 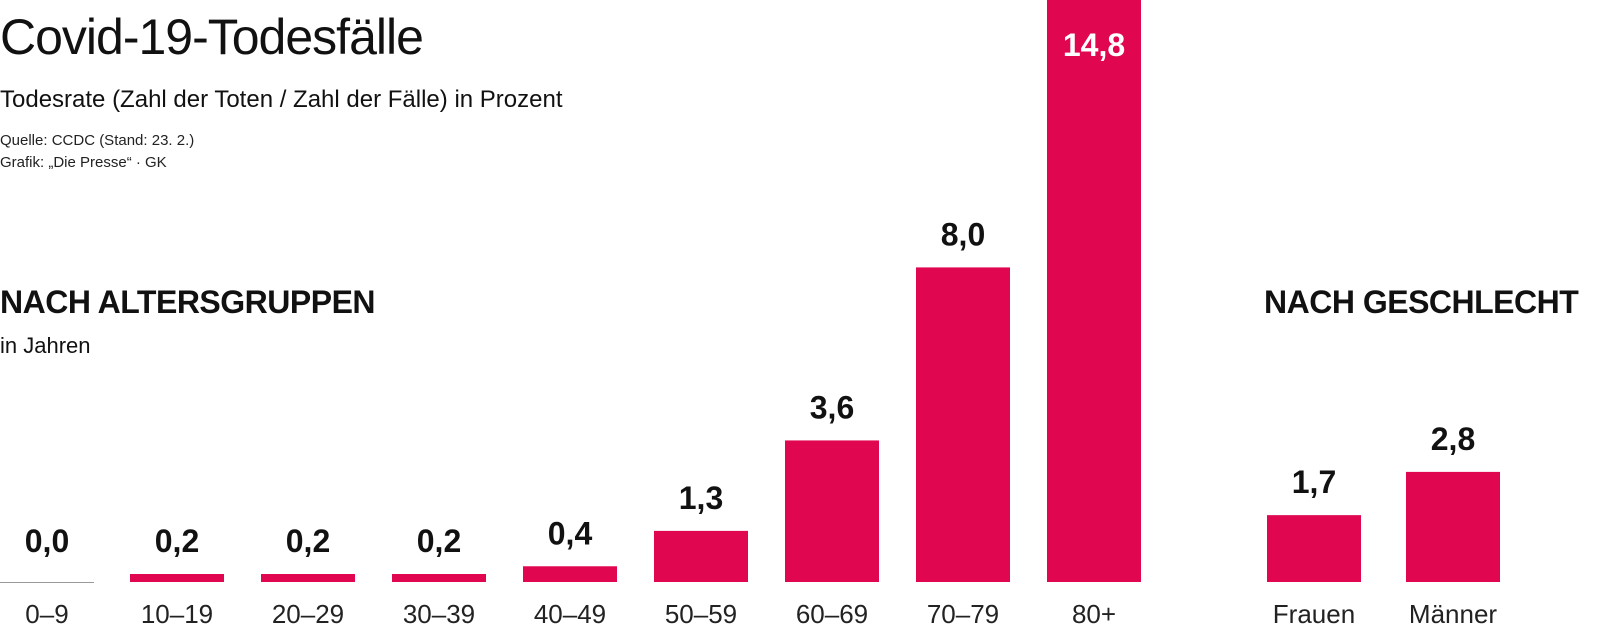 What do you see at coordinates (45, 345) in the screenshot?
I see `age-section-subheading: in Jahren` at bounding box center [45, 345].